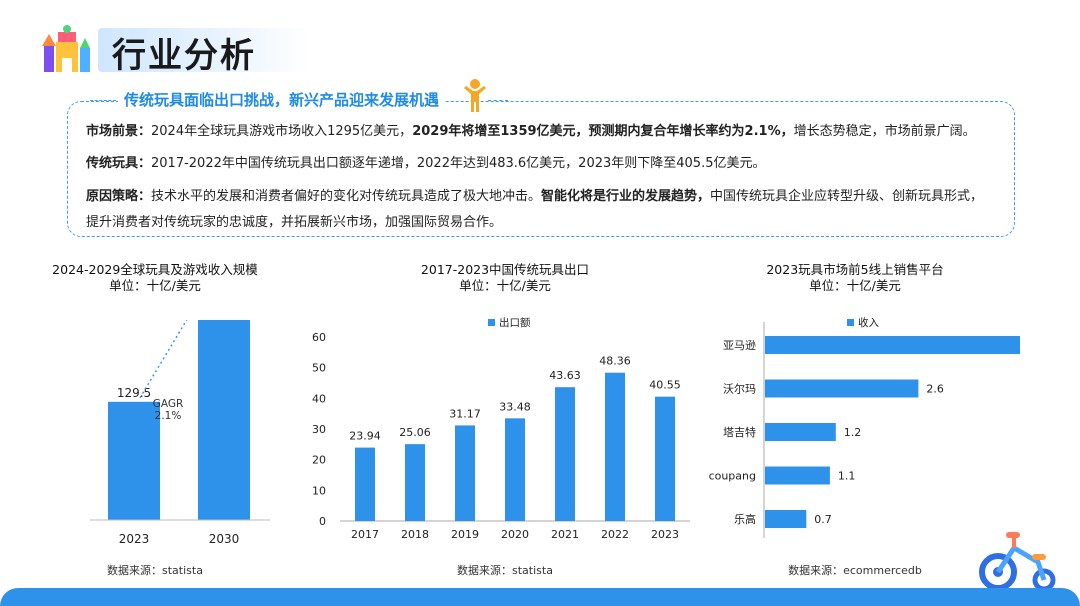 The width and height of the screenshot is (1080, 606). Describe the element at coordinates (319, 490) in the screenshot. I see `chart2-ytick-label: 10` at that location.